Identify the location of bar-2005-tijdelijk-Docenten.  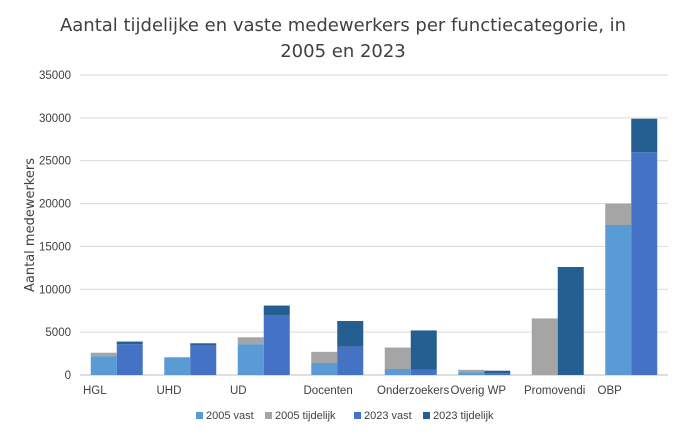
(324, 357).